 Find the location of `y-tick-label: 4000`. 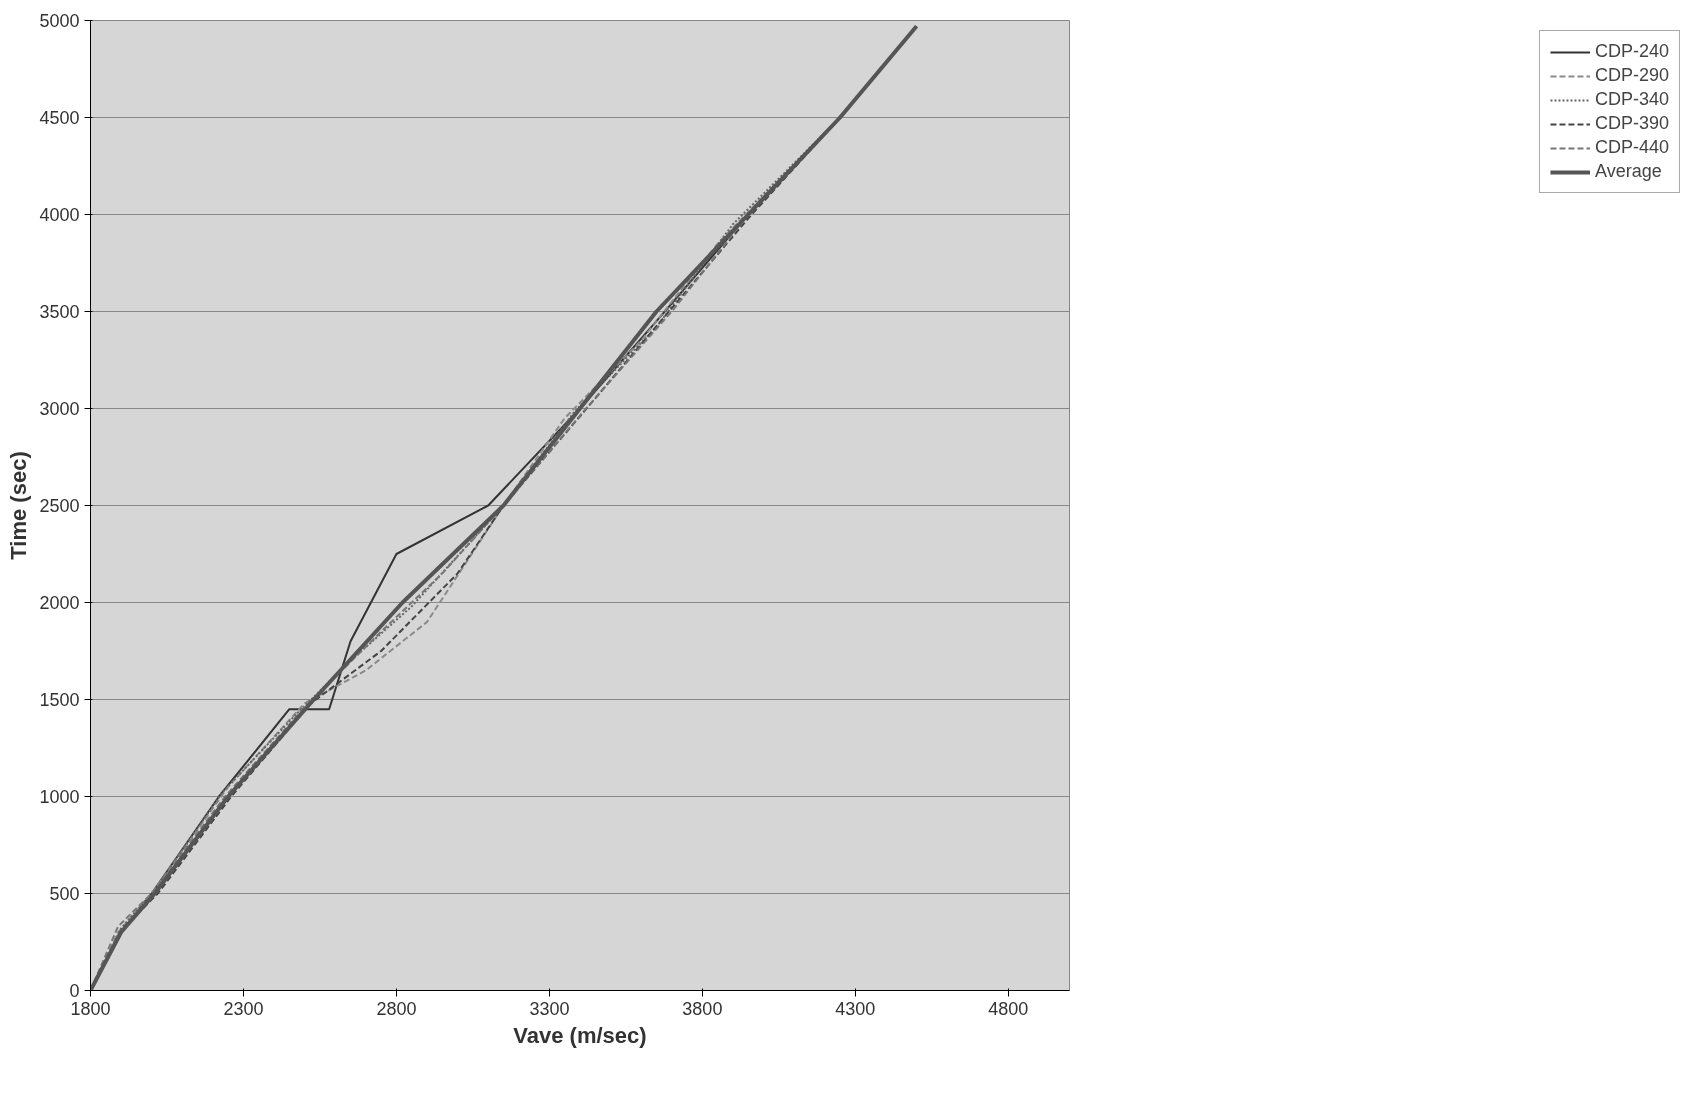

y-tick-label: 4000 is located at coordinates (59, 215).